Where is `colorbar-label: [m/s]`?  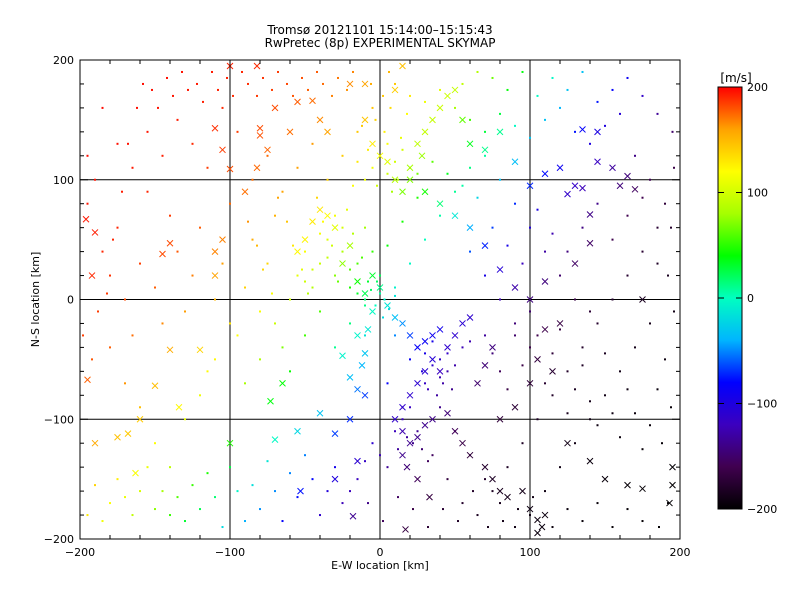
colorbar-label: [m/s] is located at coordinates (735, 78).